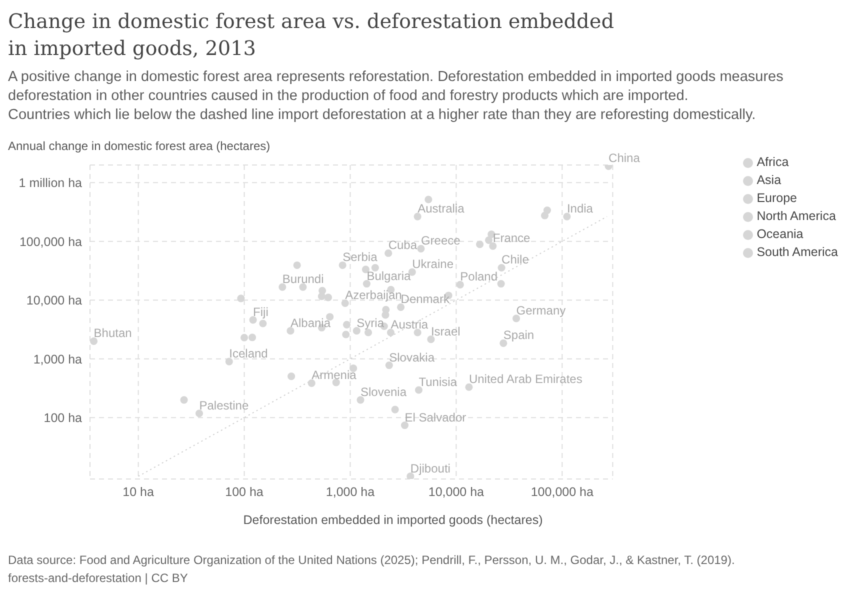 This screenshot has height=600, width=850. I want to click on x-tick-label: 100,000 ha, so click(562, 491).